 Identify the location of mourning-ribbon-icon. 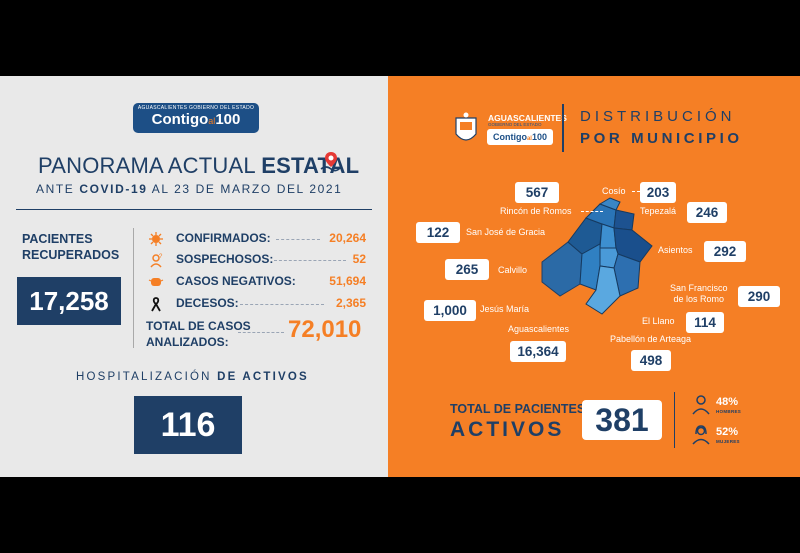
(156, 304).